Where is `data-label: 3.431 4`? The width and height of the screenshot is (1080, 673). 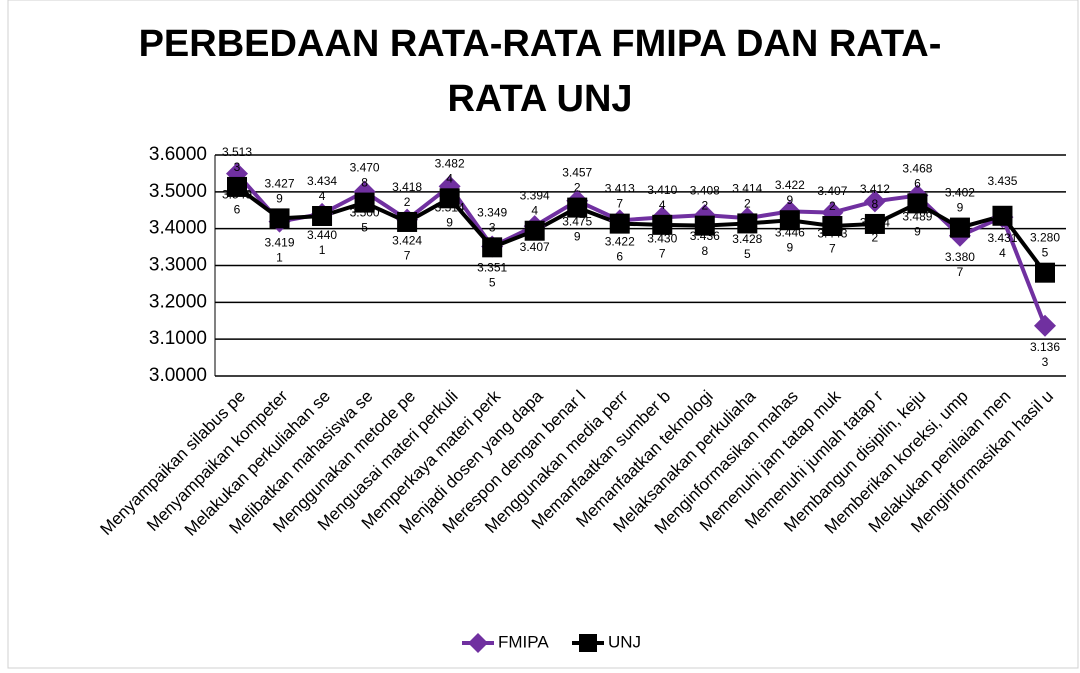
data-label: 3.431 4 is located at coordinates (1002, 245).